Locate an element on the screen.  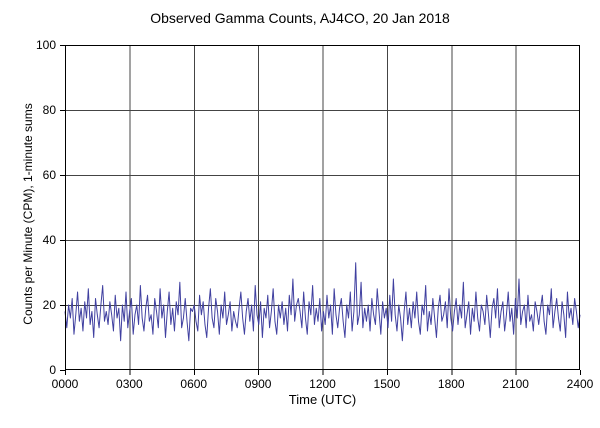
y-tick-label: 40 is located at coordinates (50, 240).